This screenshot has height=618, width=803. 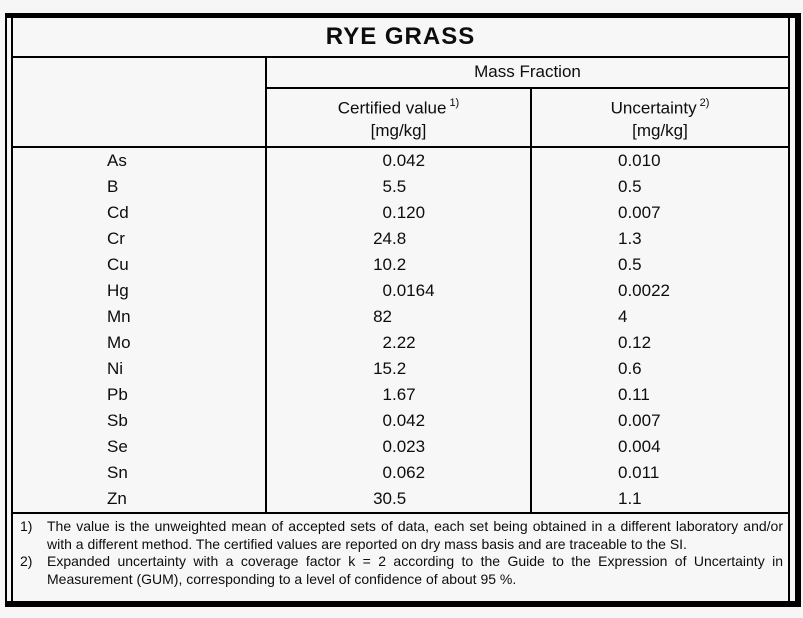 I want to click on table-row: Zn 30.5 1.1, so click(x=400, y=499).